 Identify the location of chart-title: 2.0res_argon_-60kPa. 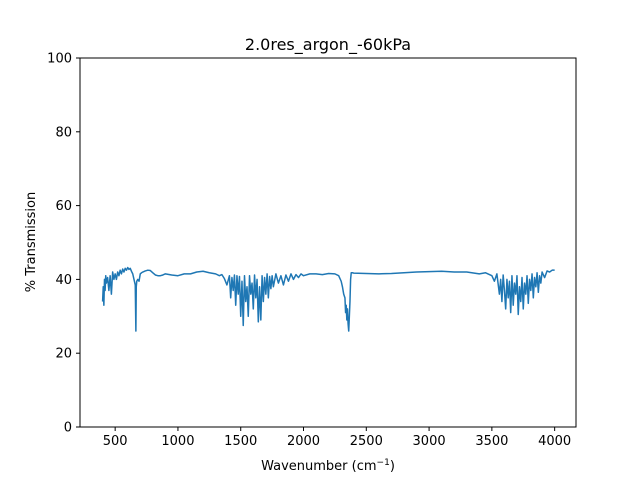
(328, 45).